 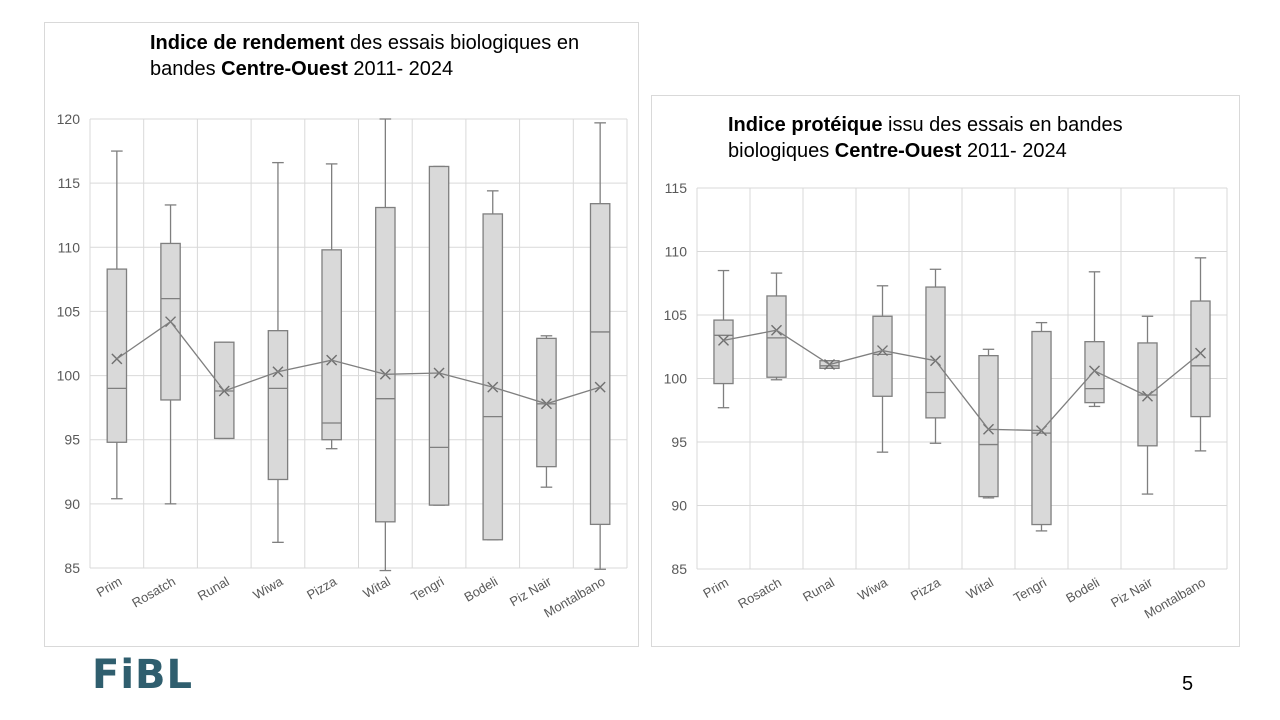 I want to click on x-tick-label: Tengri, so click(x=1030, y=590).